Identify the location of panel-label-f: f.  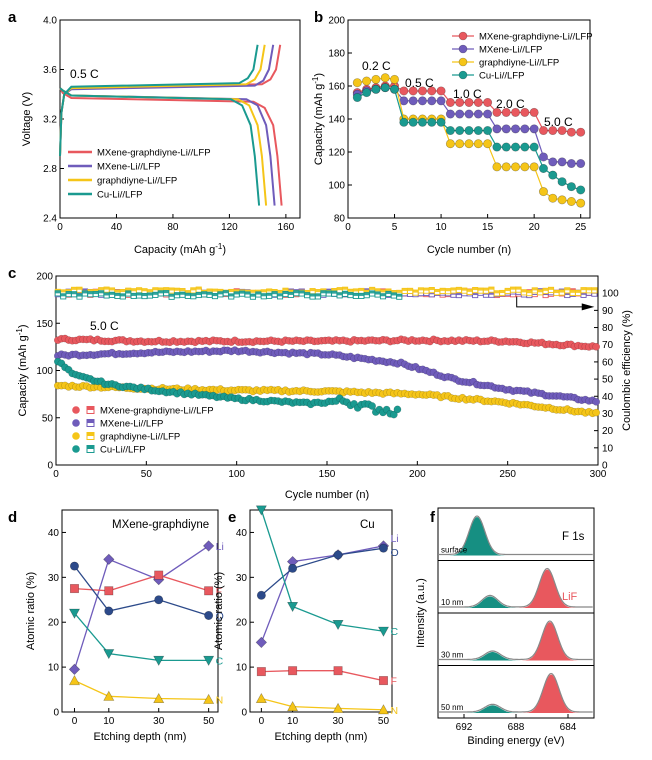
(433, 517).